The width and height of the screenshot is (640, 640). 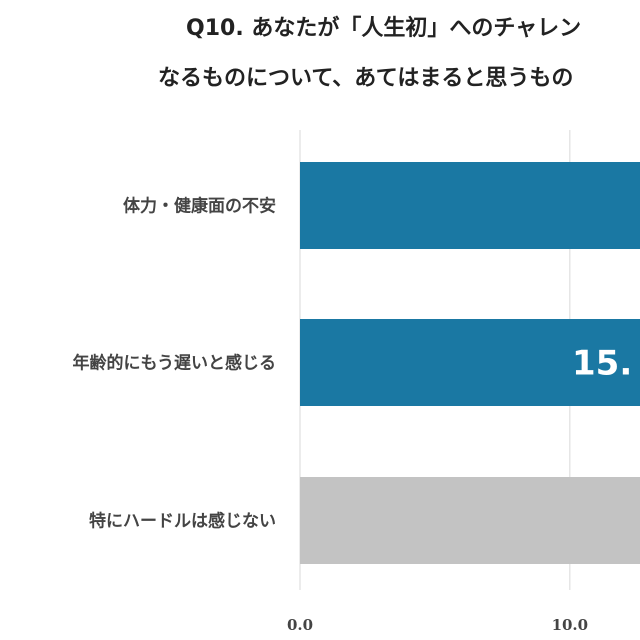 I want to click on data-labels: 15., so click(x=602, y=364).